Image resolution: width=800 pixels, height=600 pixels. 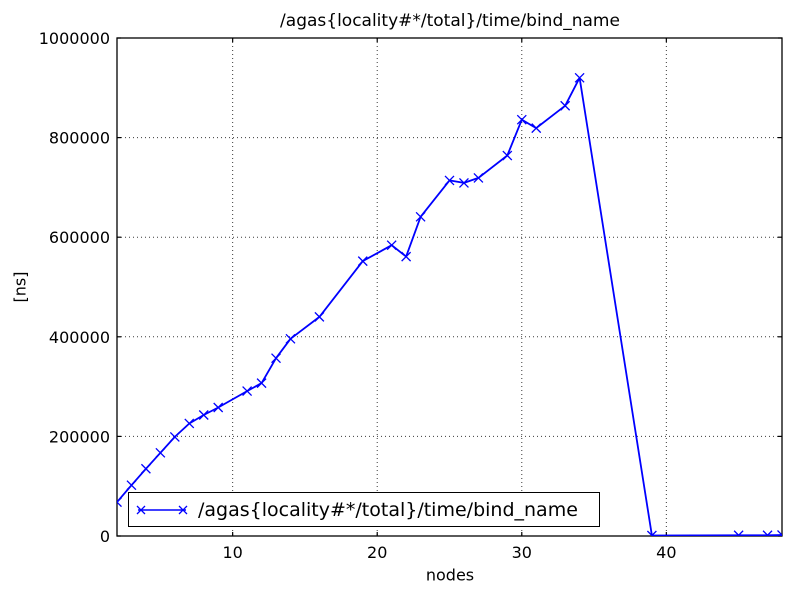 What do you see at coordinates (79, 337) in the screenshot?
I see `y-tick-label: 400000` at bounding box center [79, 337].